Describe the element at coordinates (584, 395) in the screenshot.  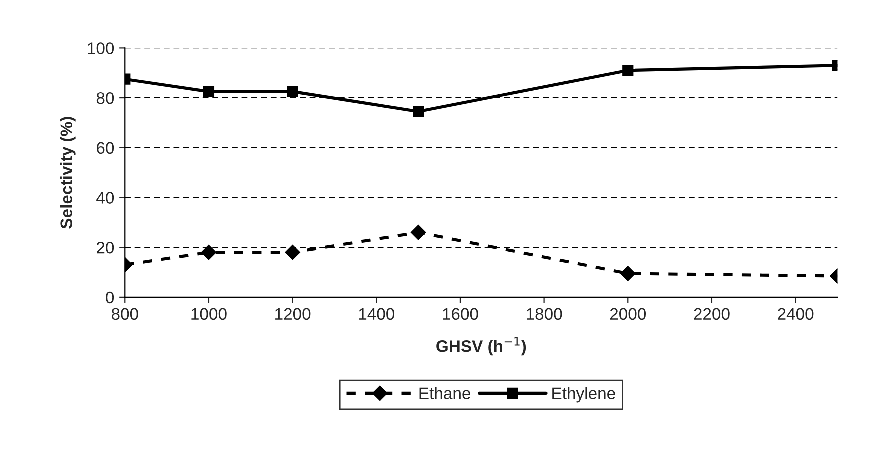
I see `legend-label: Ethylene` at that location.